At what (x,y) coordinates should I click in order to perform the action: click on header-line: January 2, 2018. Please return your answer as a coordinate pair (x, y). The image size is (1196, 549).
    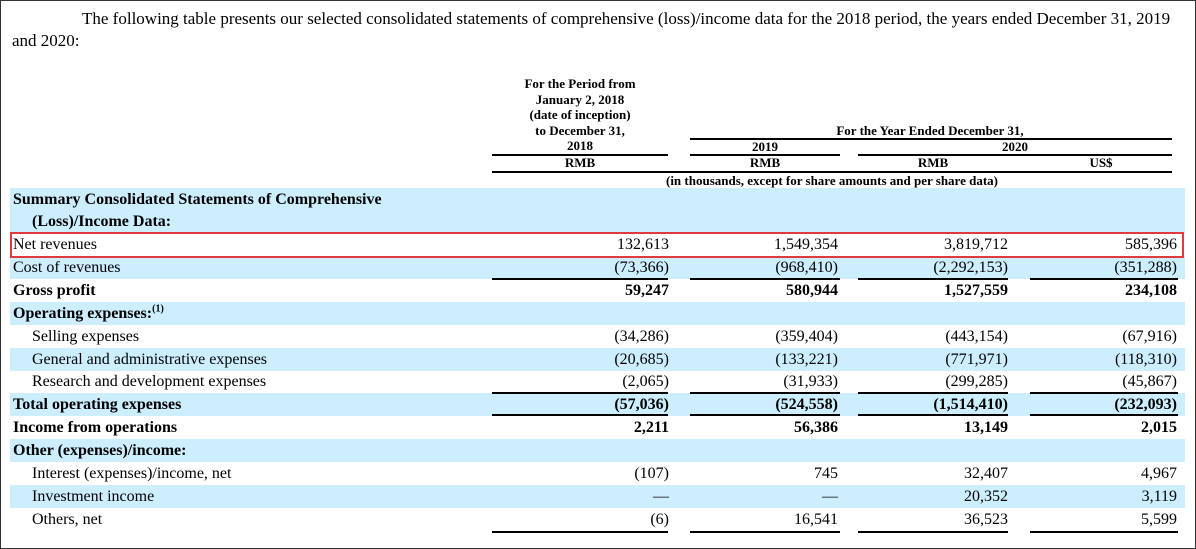
    Looking at the image, I should click on (580, 99).